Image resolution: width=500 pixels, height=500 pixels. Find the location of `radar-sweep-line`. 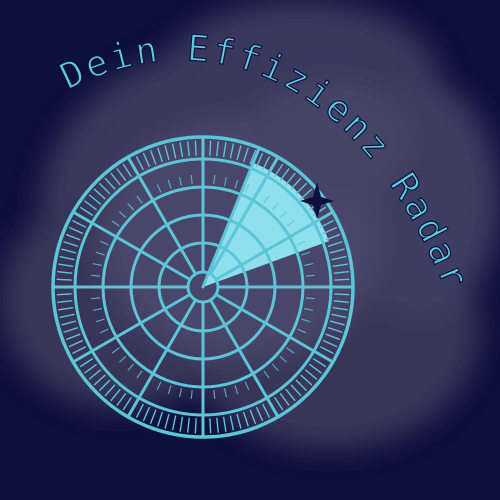

radar-sweep-line is located at coordinates (231, 217).